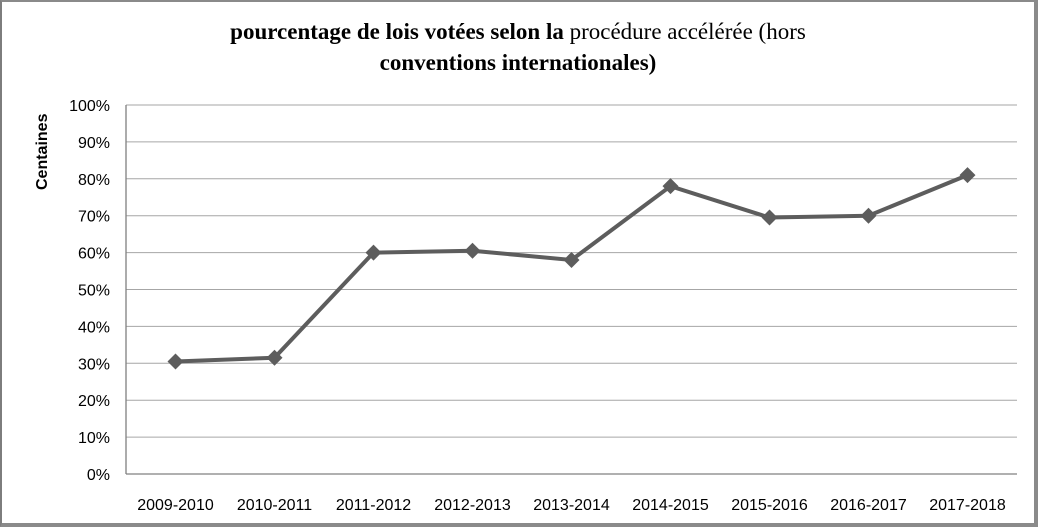  Describe the element at coordinates (94, 327) in the screenshot. I see `y-tick-label: 40%` at that location.